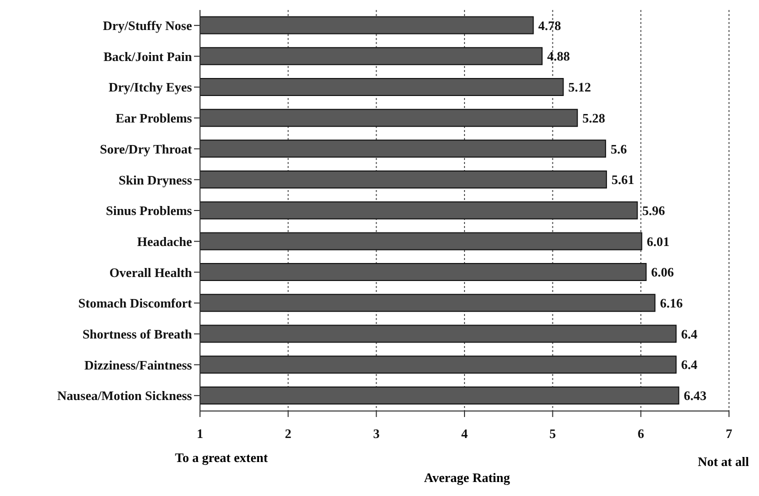 Image resolution: width=759 pixels, height=496 pixels. What do you see at coordinates (376, 434) in the screenshot?
I see `x-tick-label: 3` at bounding box center [376, 434].